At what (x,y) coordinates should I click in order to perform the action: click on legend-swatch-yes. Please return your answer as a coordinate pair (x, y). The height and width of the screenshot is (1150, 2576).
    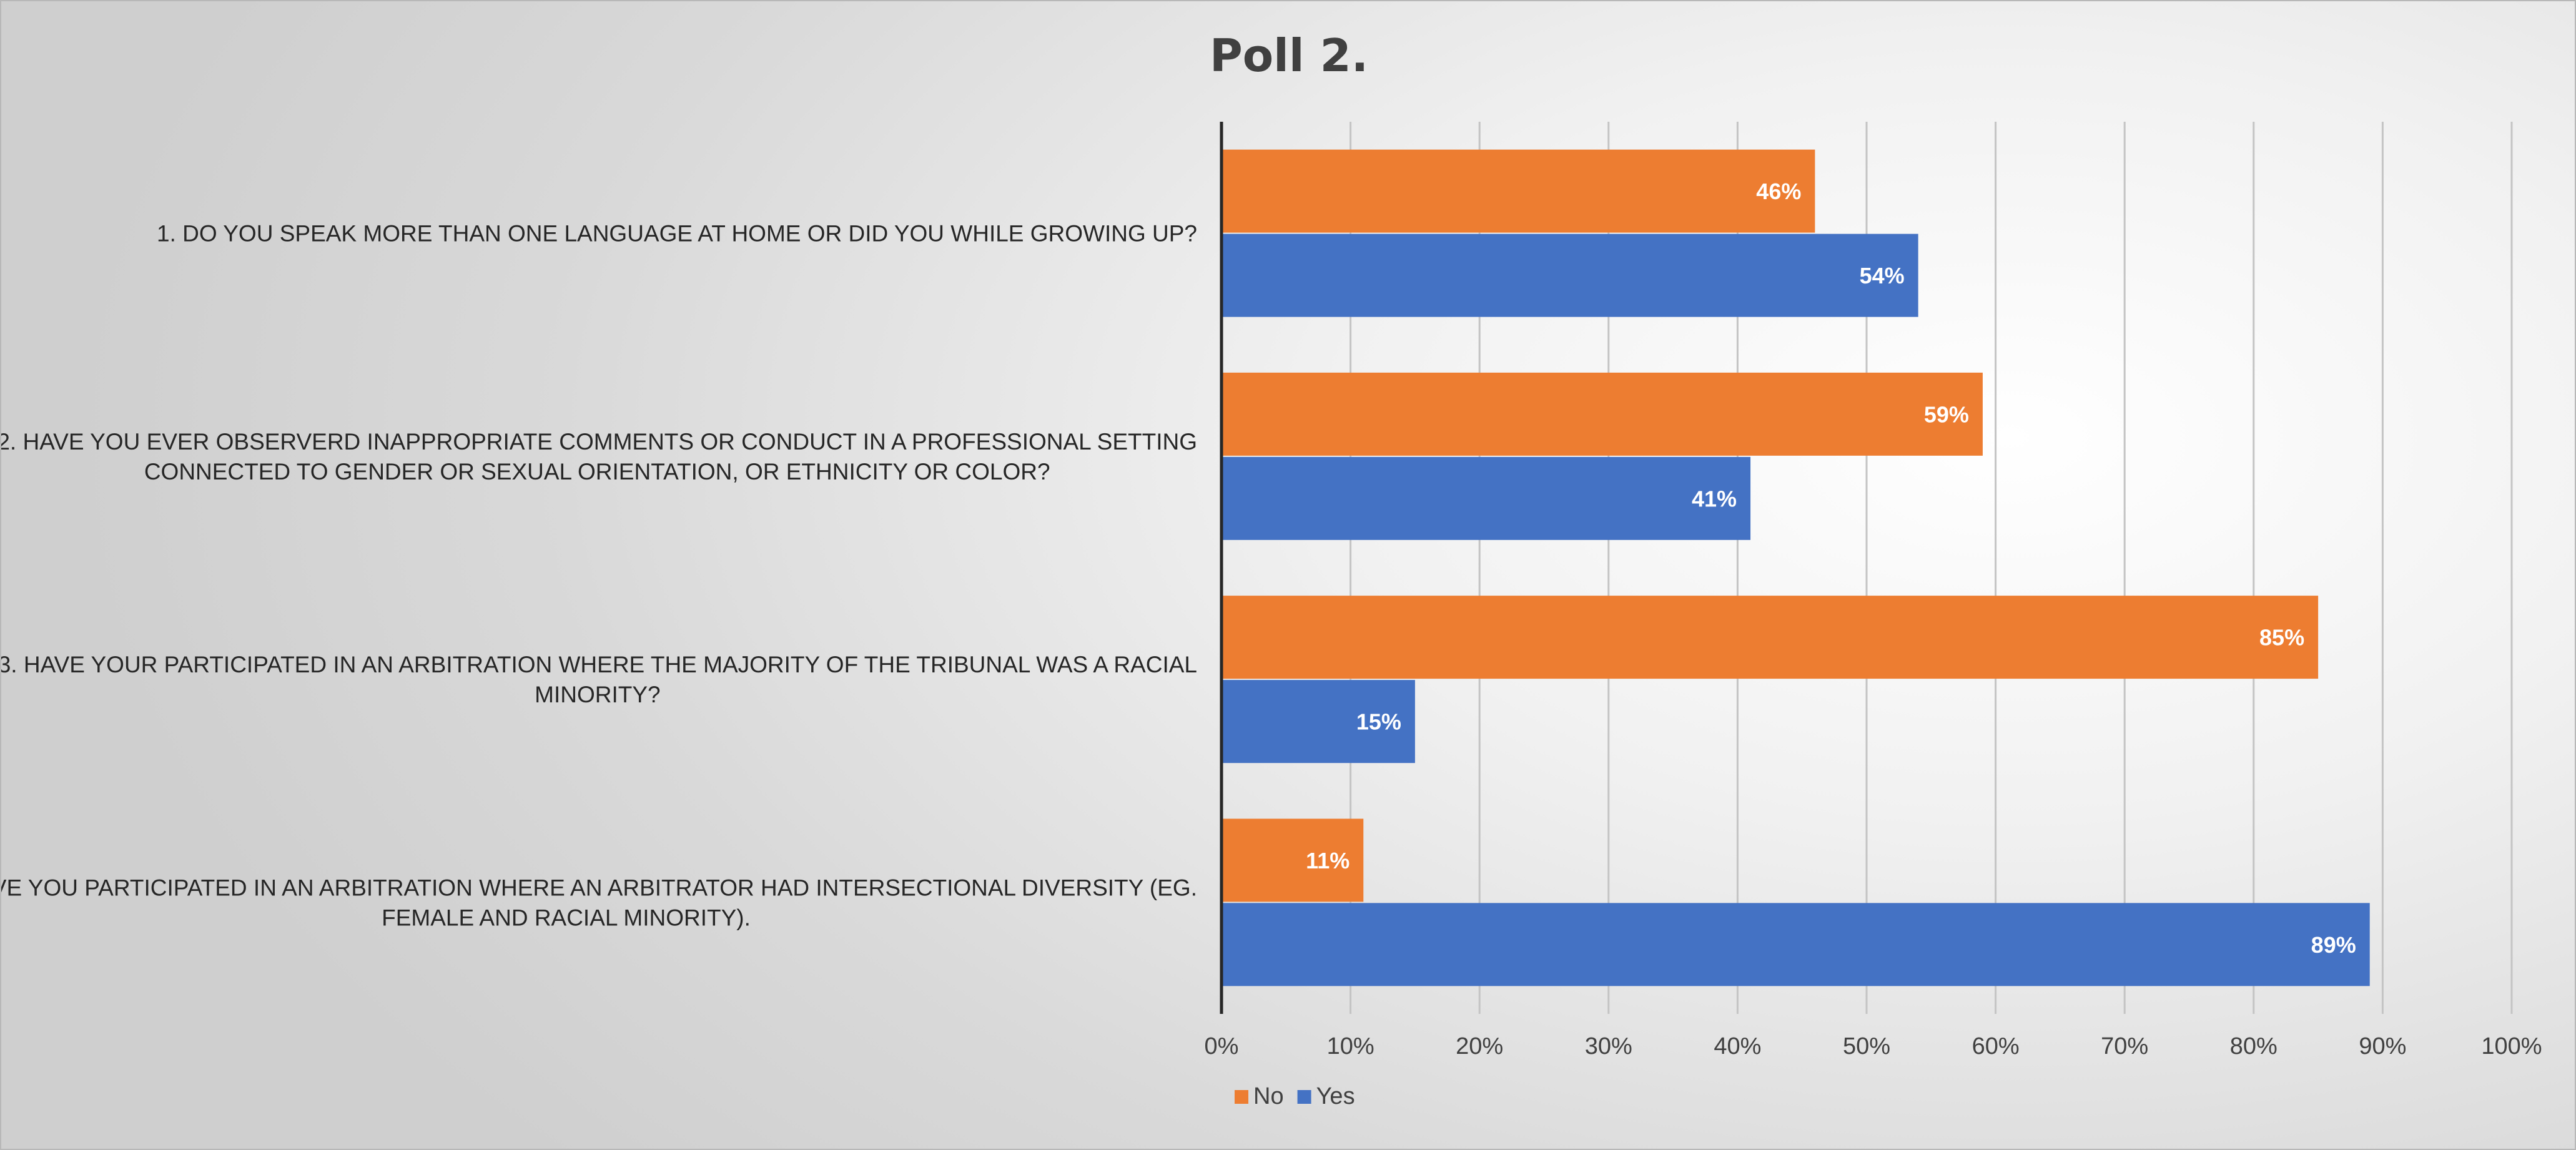
    Looking at the image, I should click on (1304, 1097).